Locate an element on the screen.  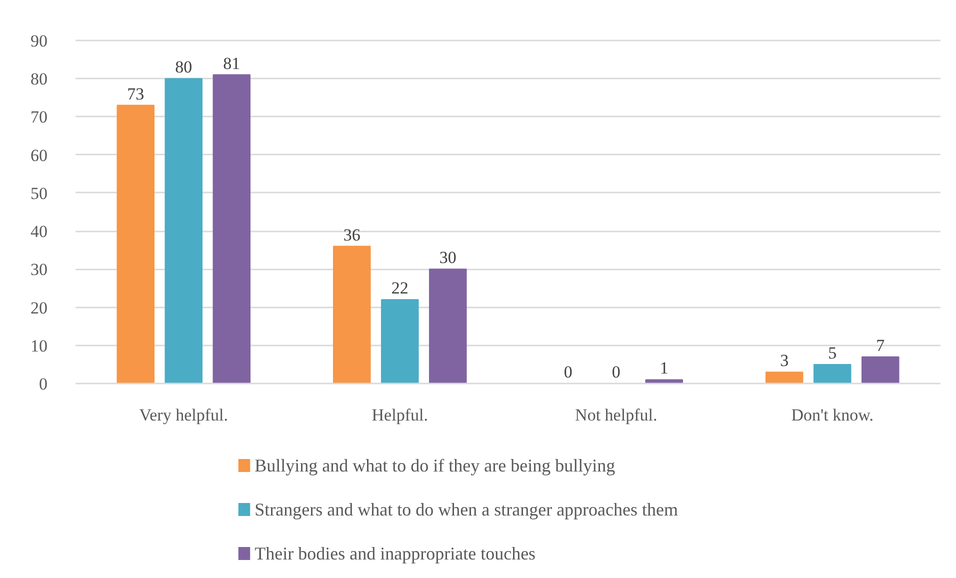
data-label: 81 is located at coordinates (231, 63).